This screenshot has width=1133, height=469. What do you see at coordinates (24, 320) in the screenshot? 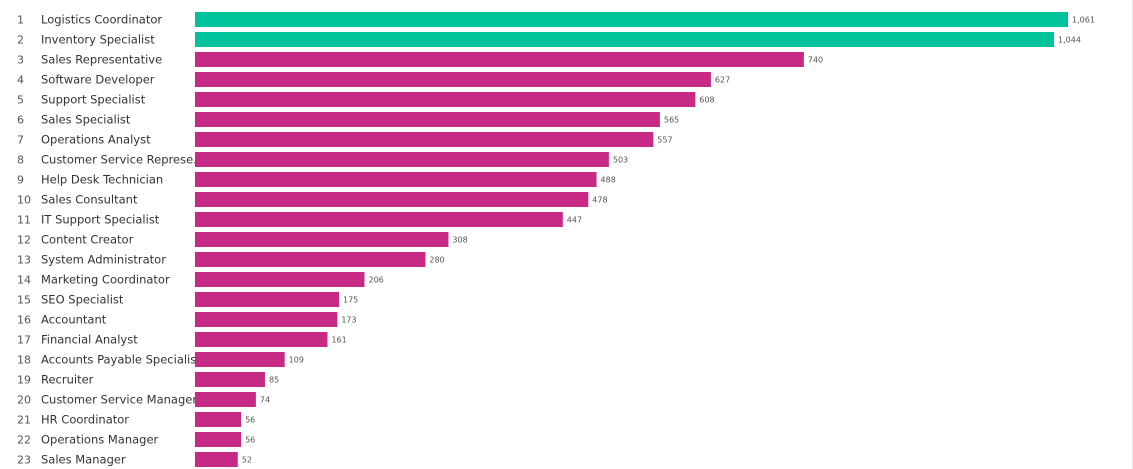
I see `rank-label: 16` at bounding box center [24, 320].